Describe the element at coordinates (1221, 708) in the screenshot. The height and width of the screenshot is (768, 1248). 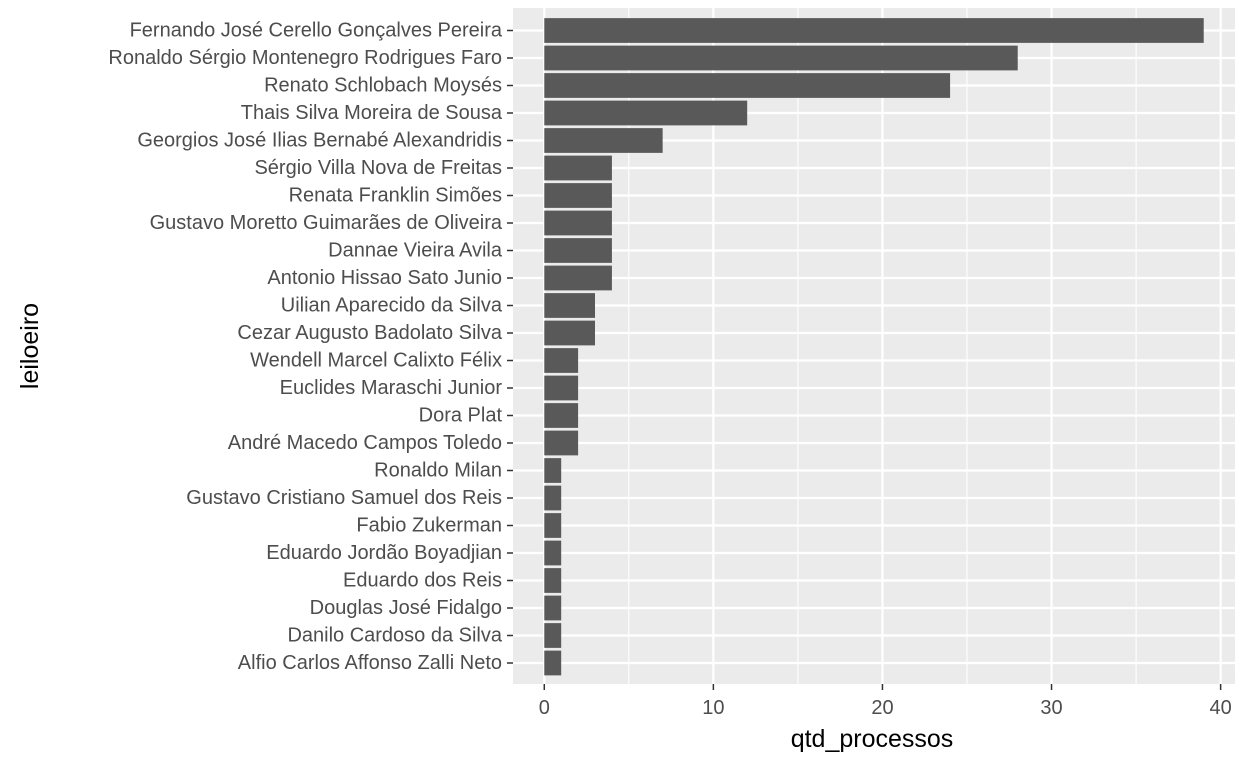
I see `x-tick-label: 40` at that location.